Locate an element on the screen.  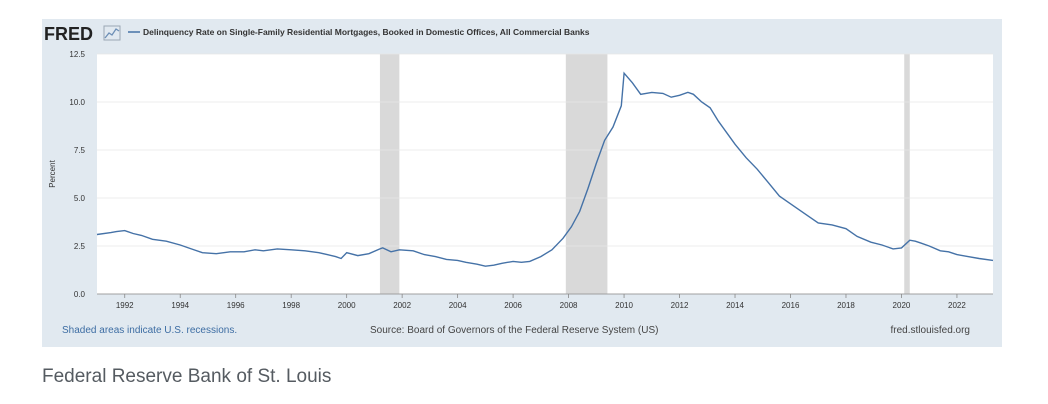
caption: Federal Reserve Bank of St. Louis is located at coordinates (187, 376).